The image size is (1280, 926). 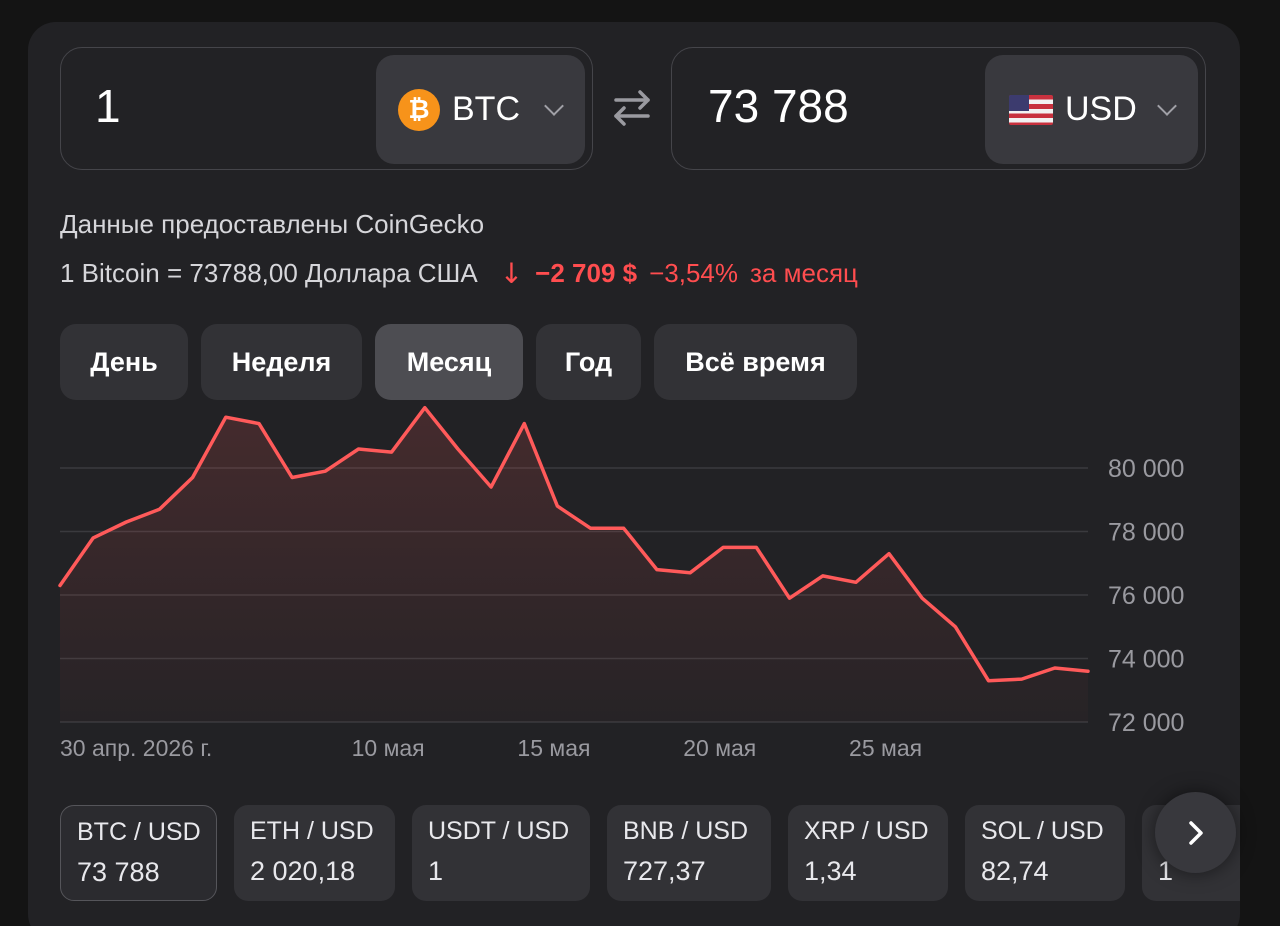 What do you see at coordinates (1146, 660) in the screenshot?
I see `y-tick-label: 74 000` at bounding box center [1146, 660].